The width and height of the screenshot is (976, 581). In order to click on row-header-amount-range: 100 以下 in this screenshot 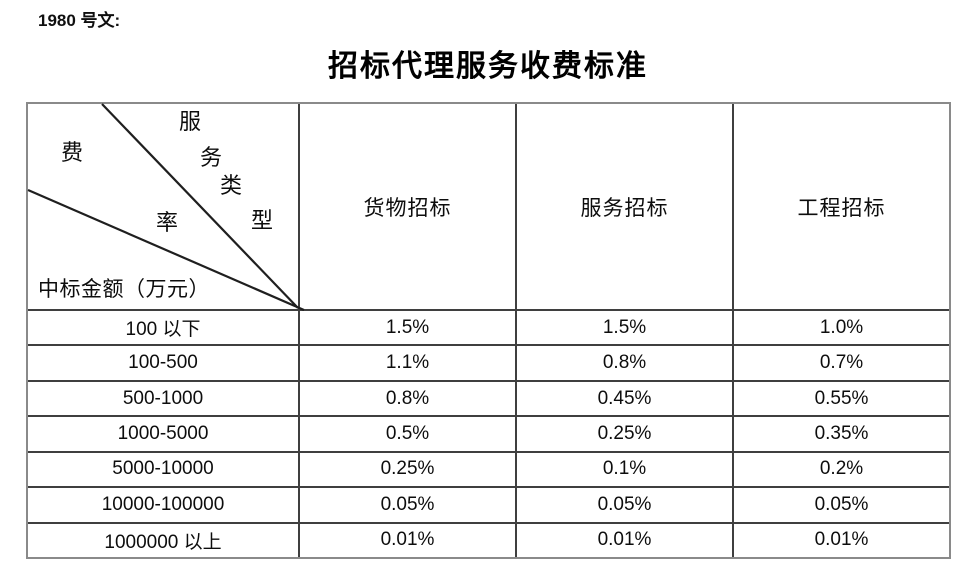, I will do `click(163, 328)`.